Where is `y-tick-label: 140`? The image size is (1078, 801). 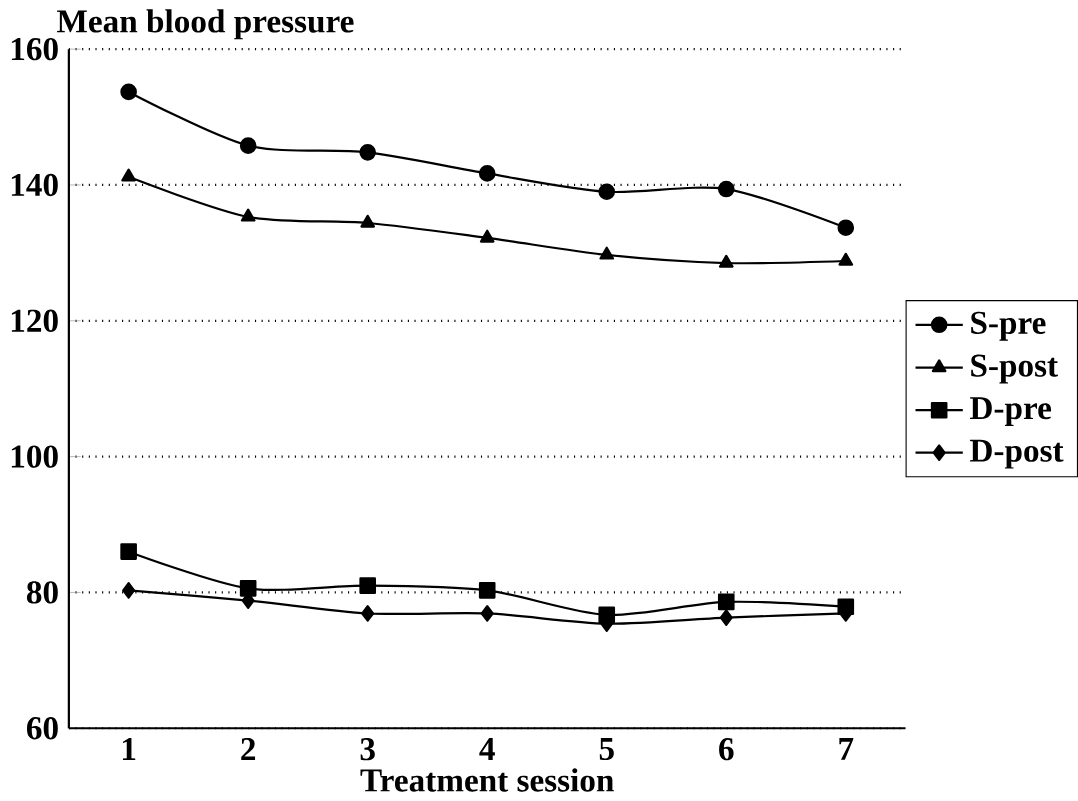 y-tick-label: 140 is located at coordinates (34, 185).